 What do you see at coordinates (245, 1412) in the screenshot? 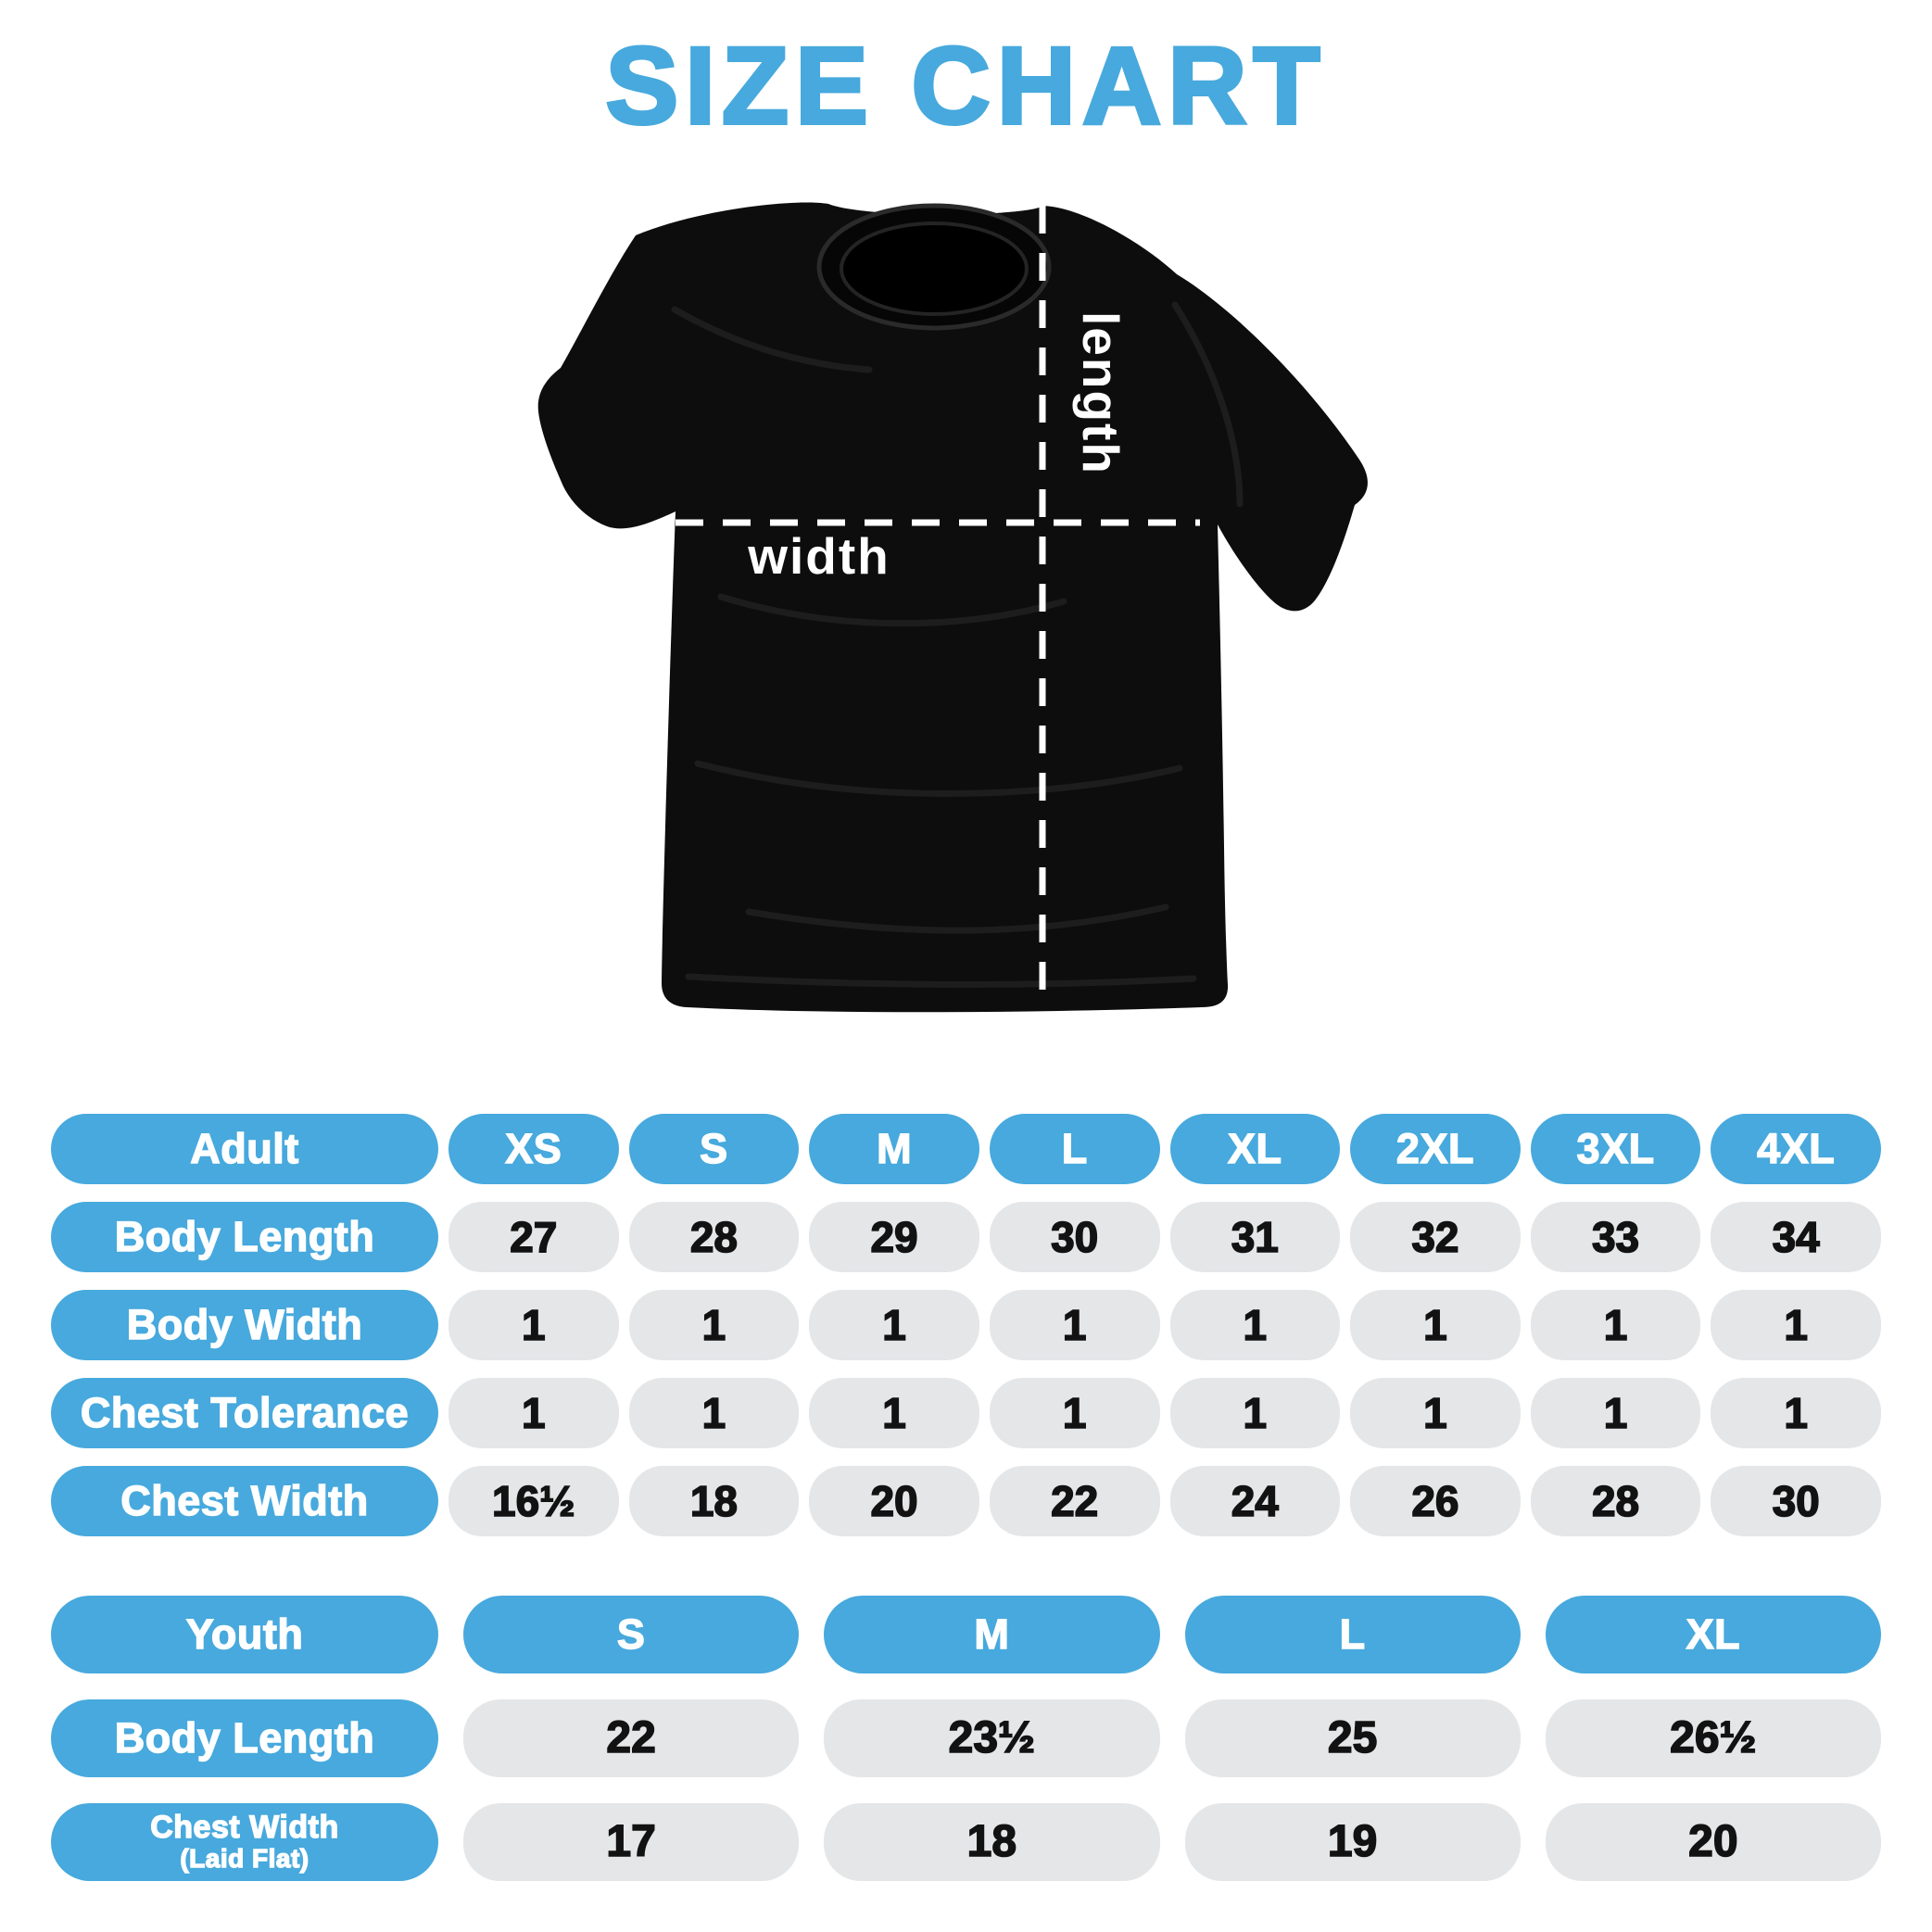
I see `adult-row-label-chest-tolerance: Chest Tolerance` at bounding box center [245, 1412].